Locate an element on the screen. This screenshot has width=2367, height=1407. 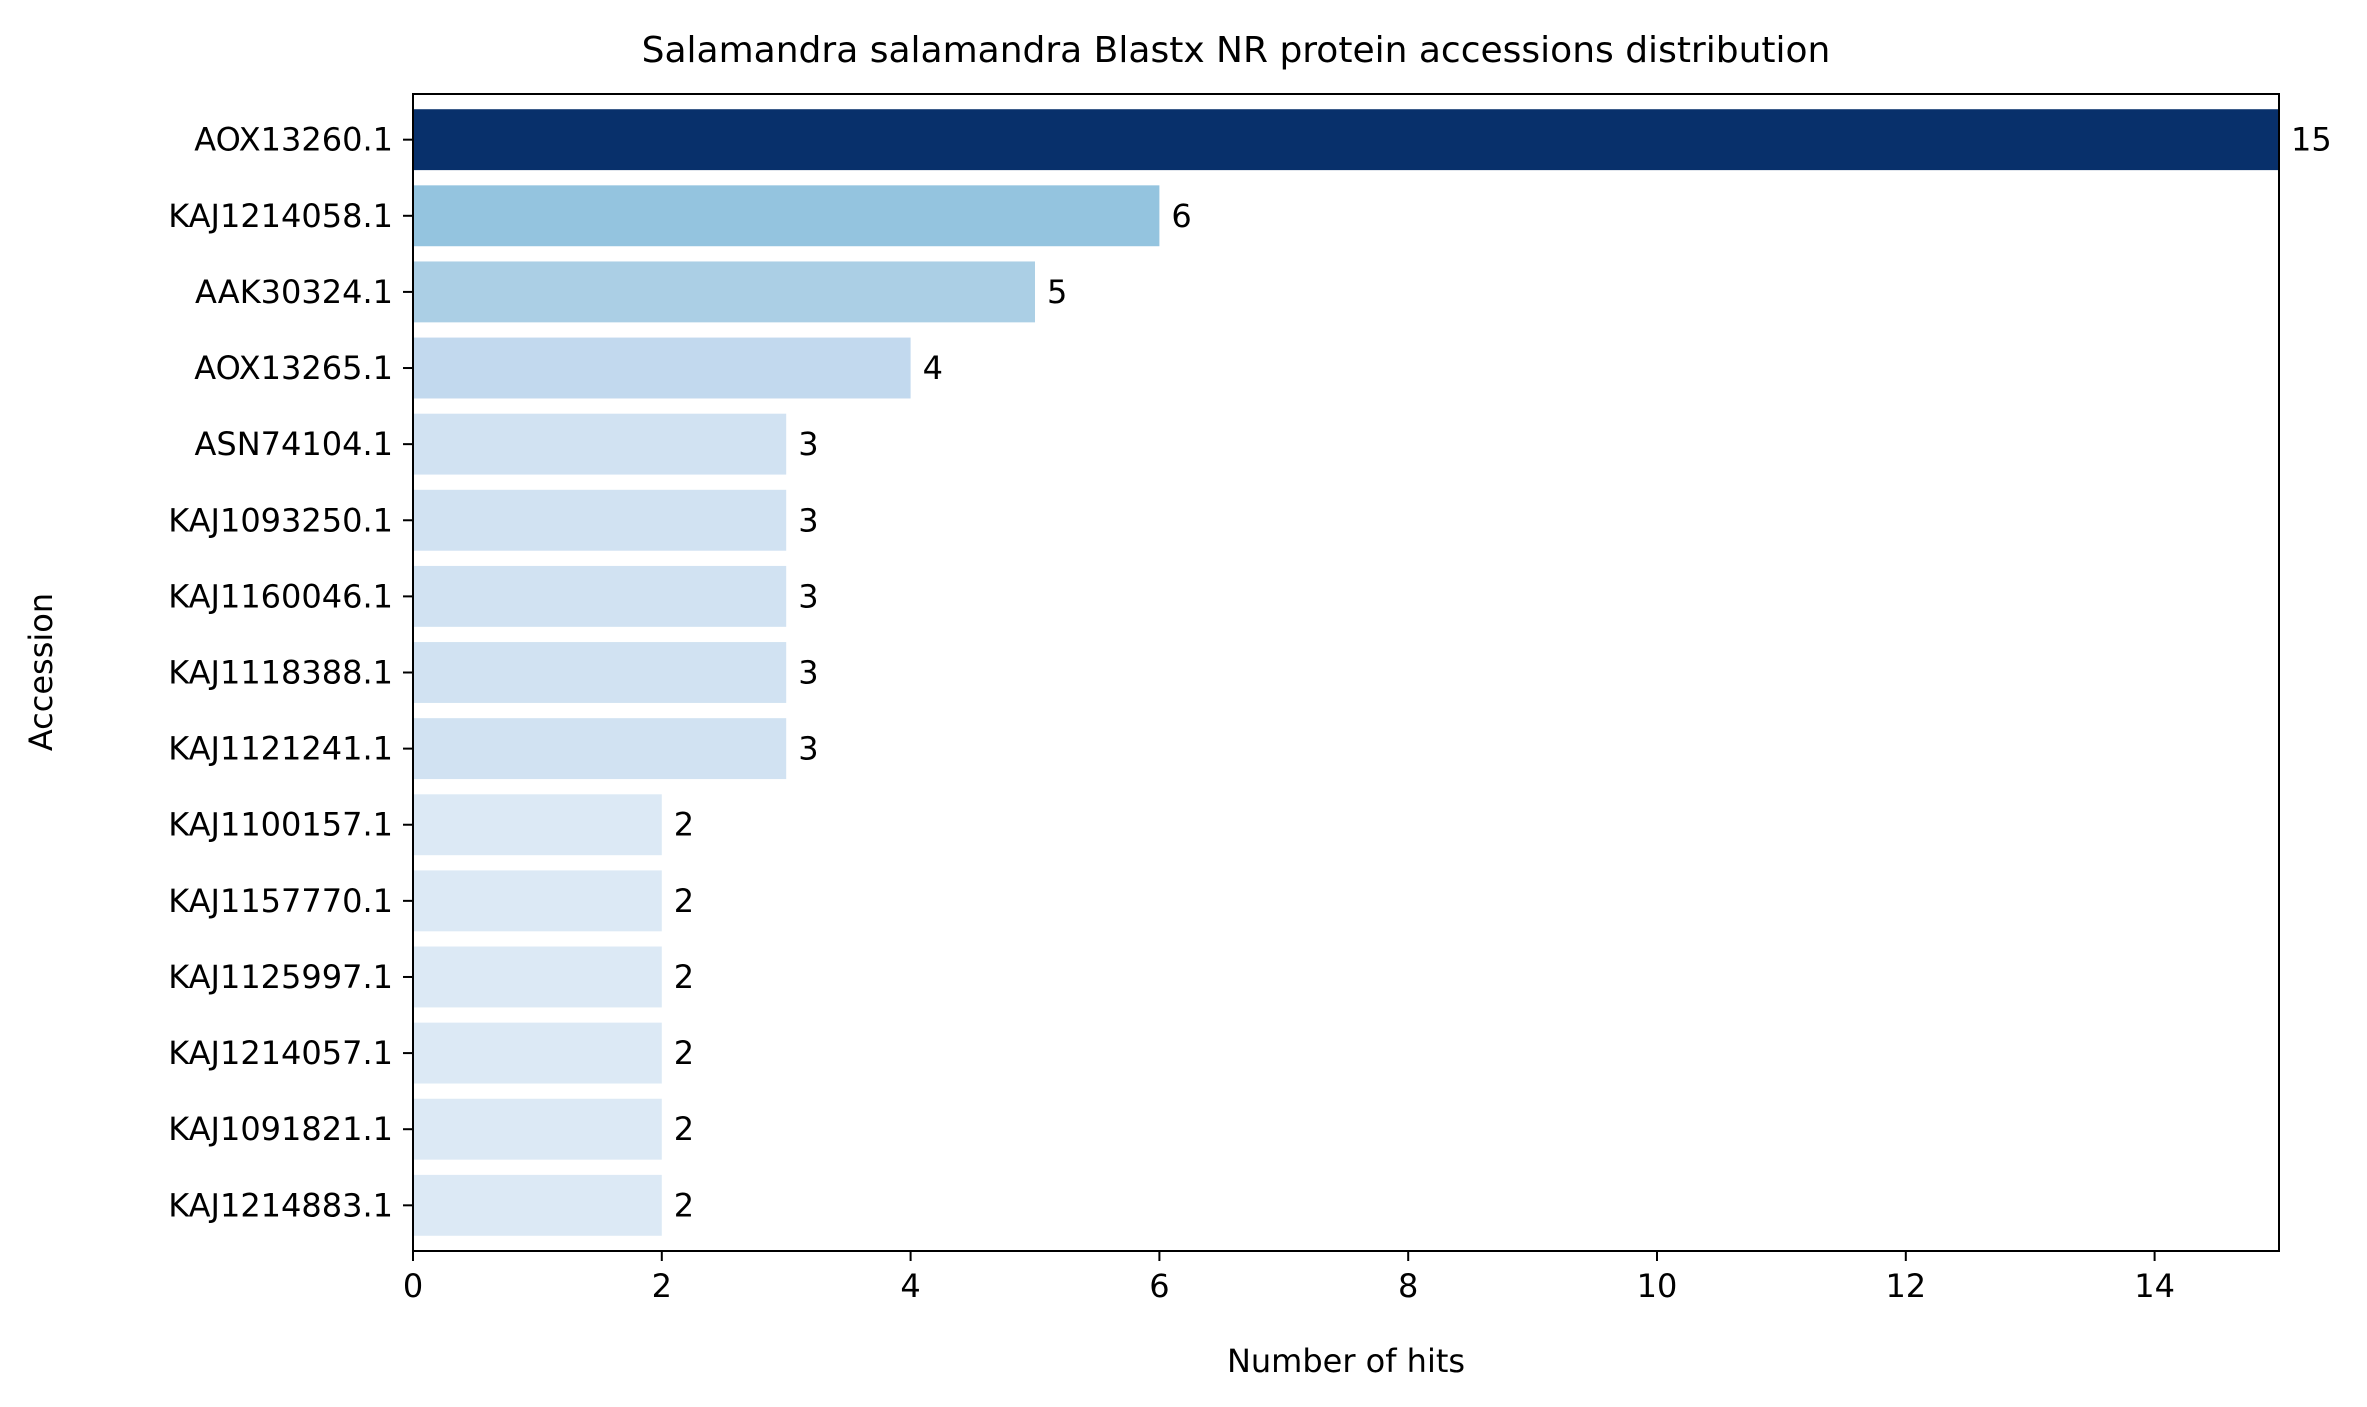
y-tick-label: KAJ1160046.1 is located at coordinates (280, 596).